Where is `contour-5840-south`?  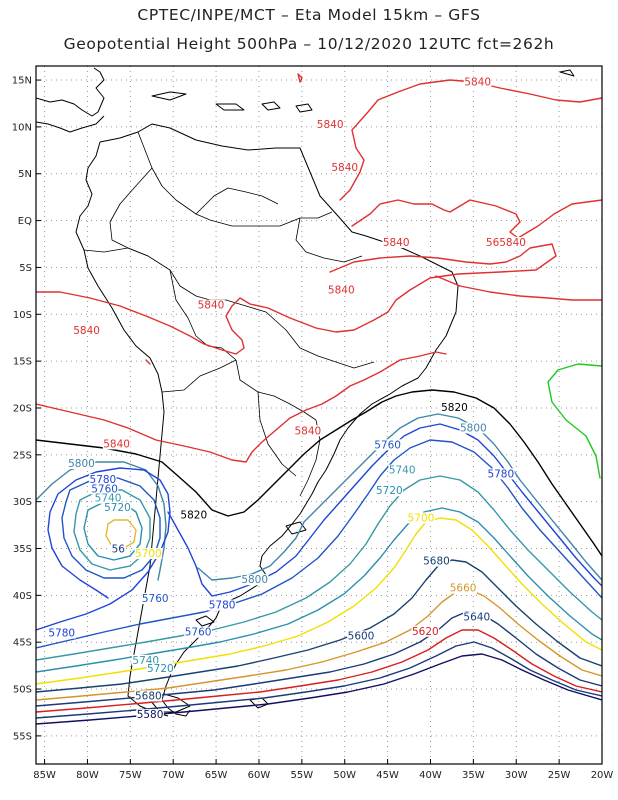 contour-5840-south is located at coordinates (241, 407).